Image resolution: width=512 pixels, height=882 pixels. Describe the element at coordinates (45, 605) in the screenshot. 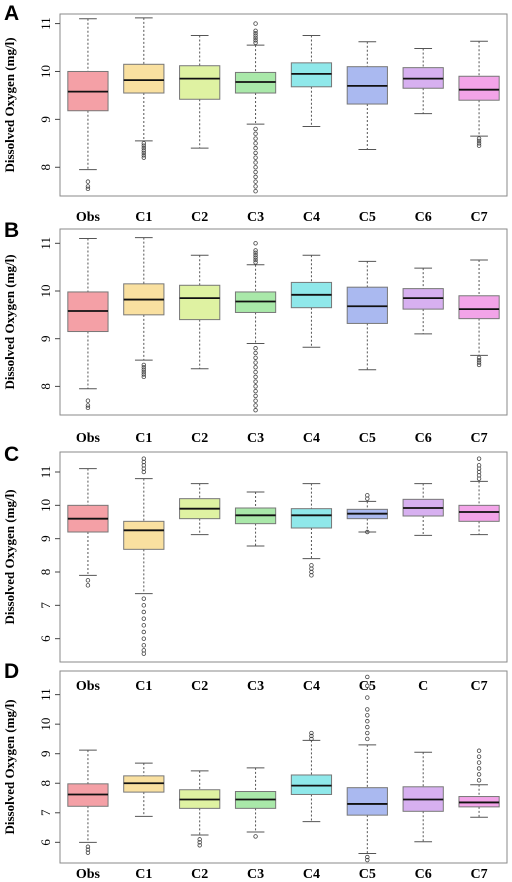

I see `y-tick-label: 7` at that location.